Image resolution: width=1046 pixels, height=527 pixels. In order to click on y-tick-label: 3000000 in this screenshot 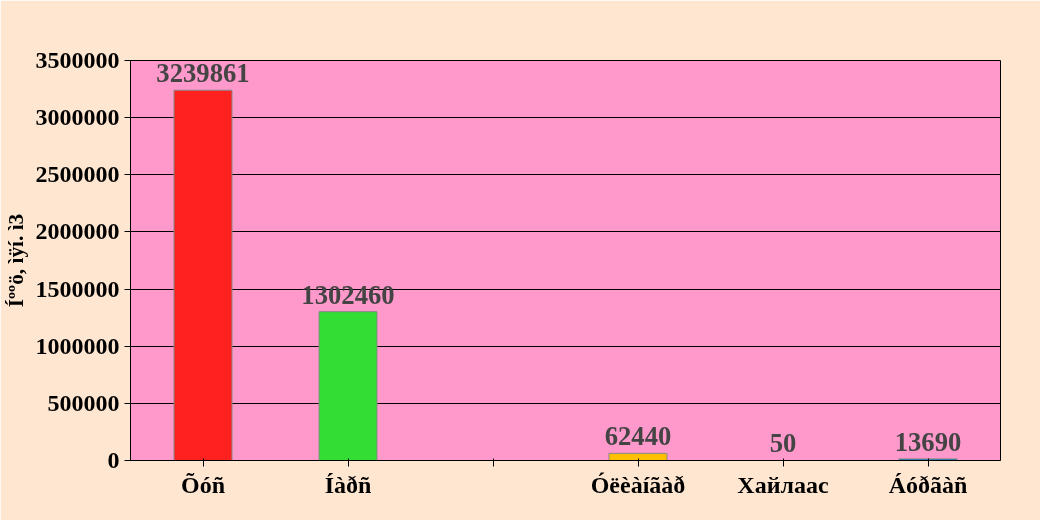, I will do `click(77, 117)`.